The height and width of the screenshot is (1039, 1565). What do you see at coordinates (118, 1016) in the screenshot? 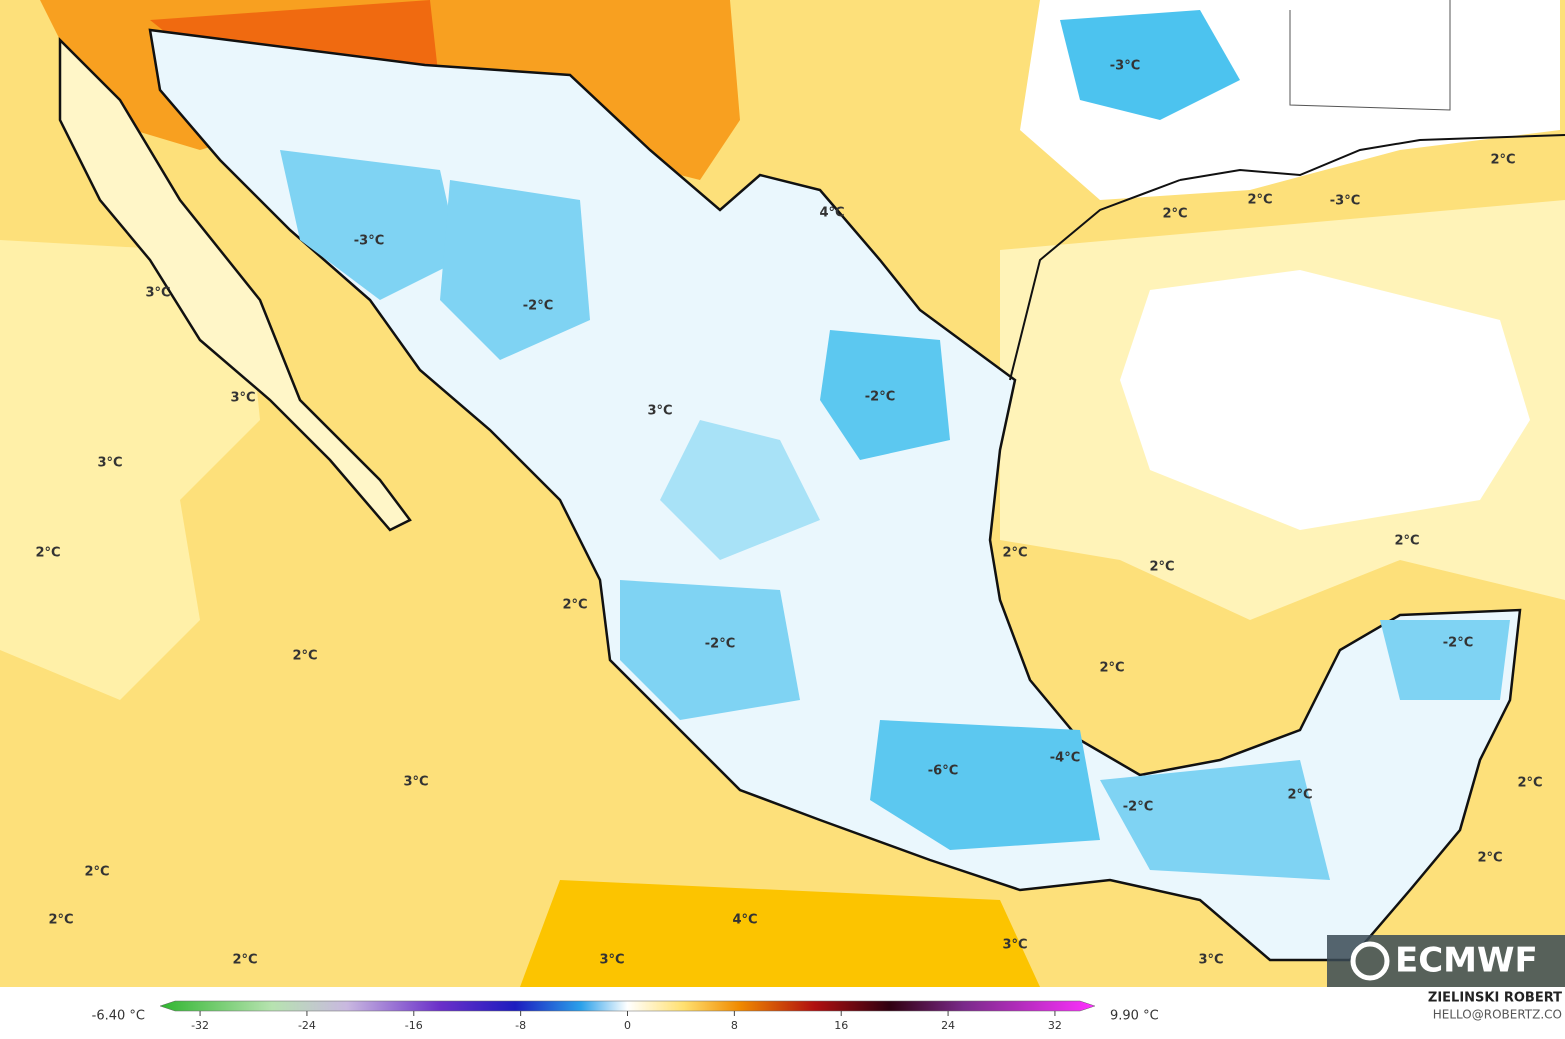
I see `min-label: -6.40 °C` at bounding box center [118, 1016].